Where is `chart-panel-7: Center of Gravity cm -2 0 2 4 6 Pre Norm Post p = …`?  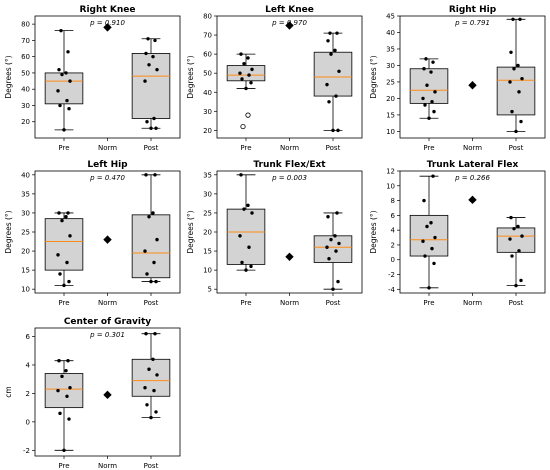 chart-panel-7: Center of Gravity cm -2 0 2 4 6 Pre Norm Post p = … is located at coordinates (92, 393).